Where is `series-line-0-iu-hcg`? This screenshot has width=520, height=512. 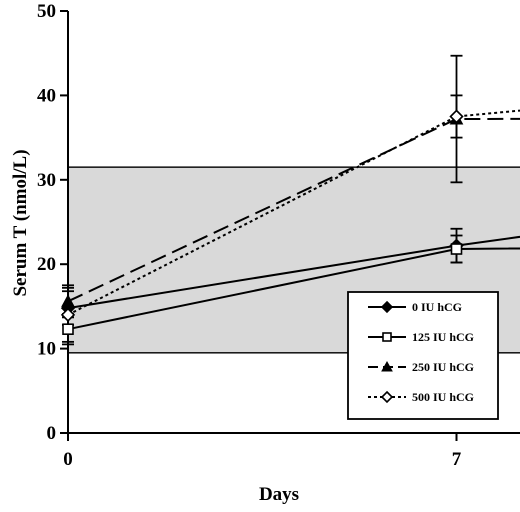
series-line-0-iu-hcg is located at coordinates (293, 272).